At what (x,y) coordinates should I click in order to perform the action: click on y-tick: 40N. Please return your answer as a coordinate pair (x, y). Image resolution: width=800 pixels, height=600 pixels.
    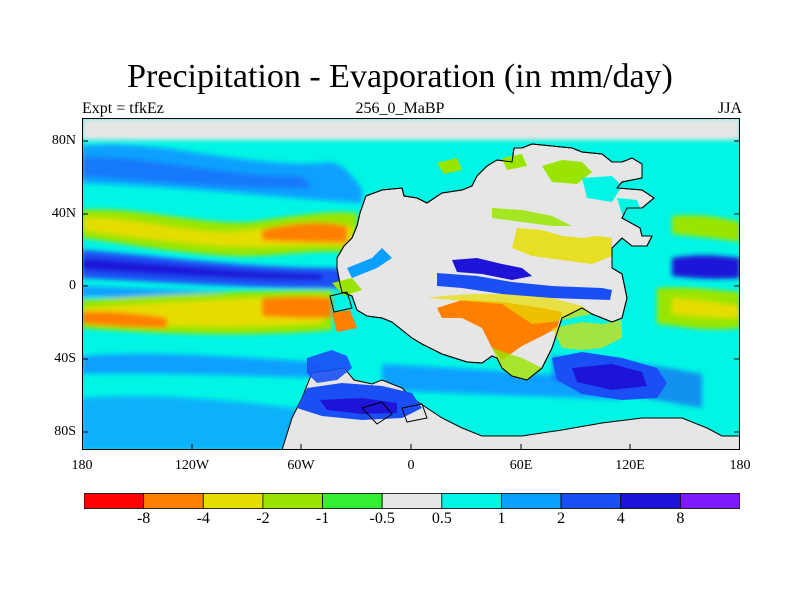
    Looking at the image, I should click on (63, 213).